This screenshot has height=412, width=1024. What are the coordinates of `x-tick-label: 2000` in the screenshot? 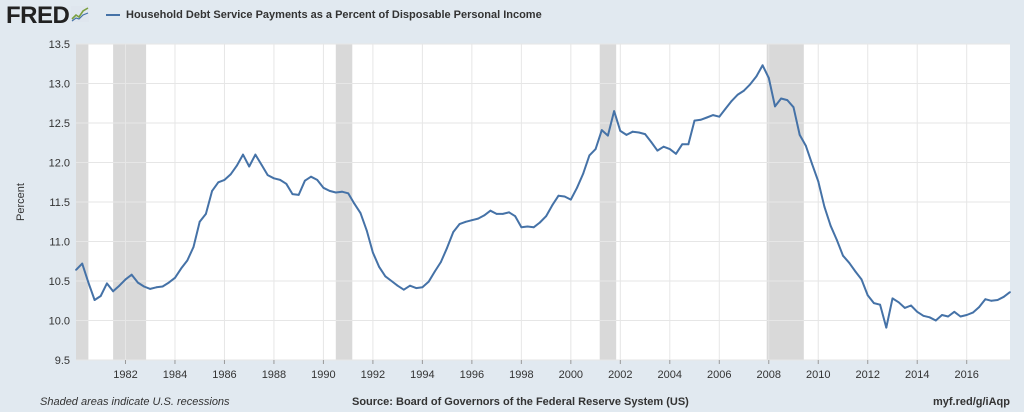 It's located at (571, 375).